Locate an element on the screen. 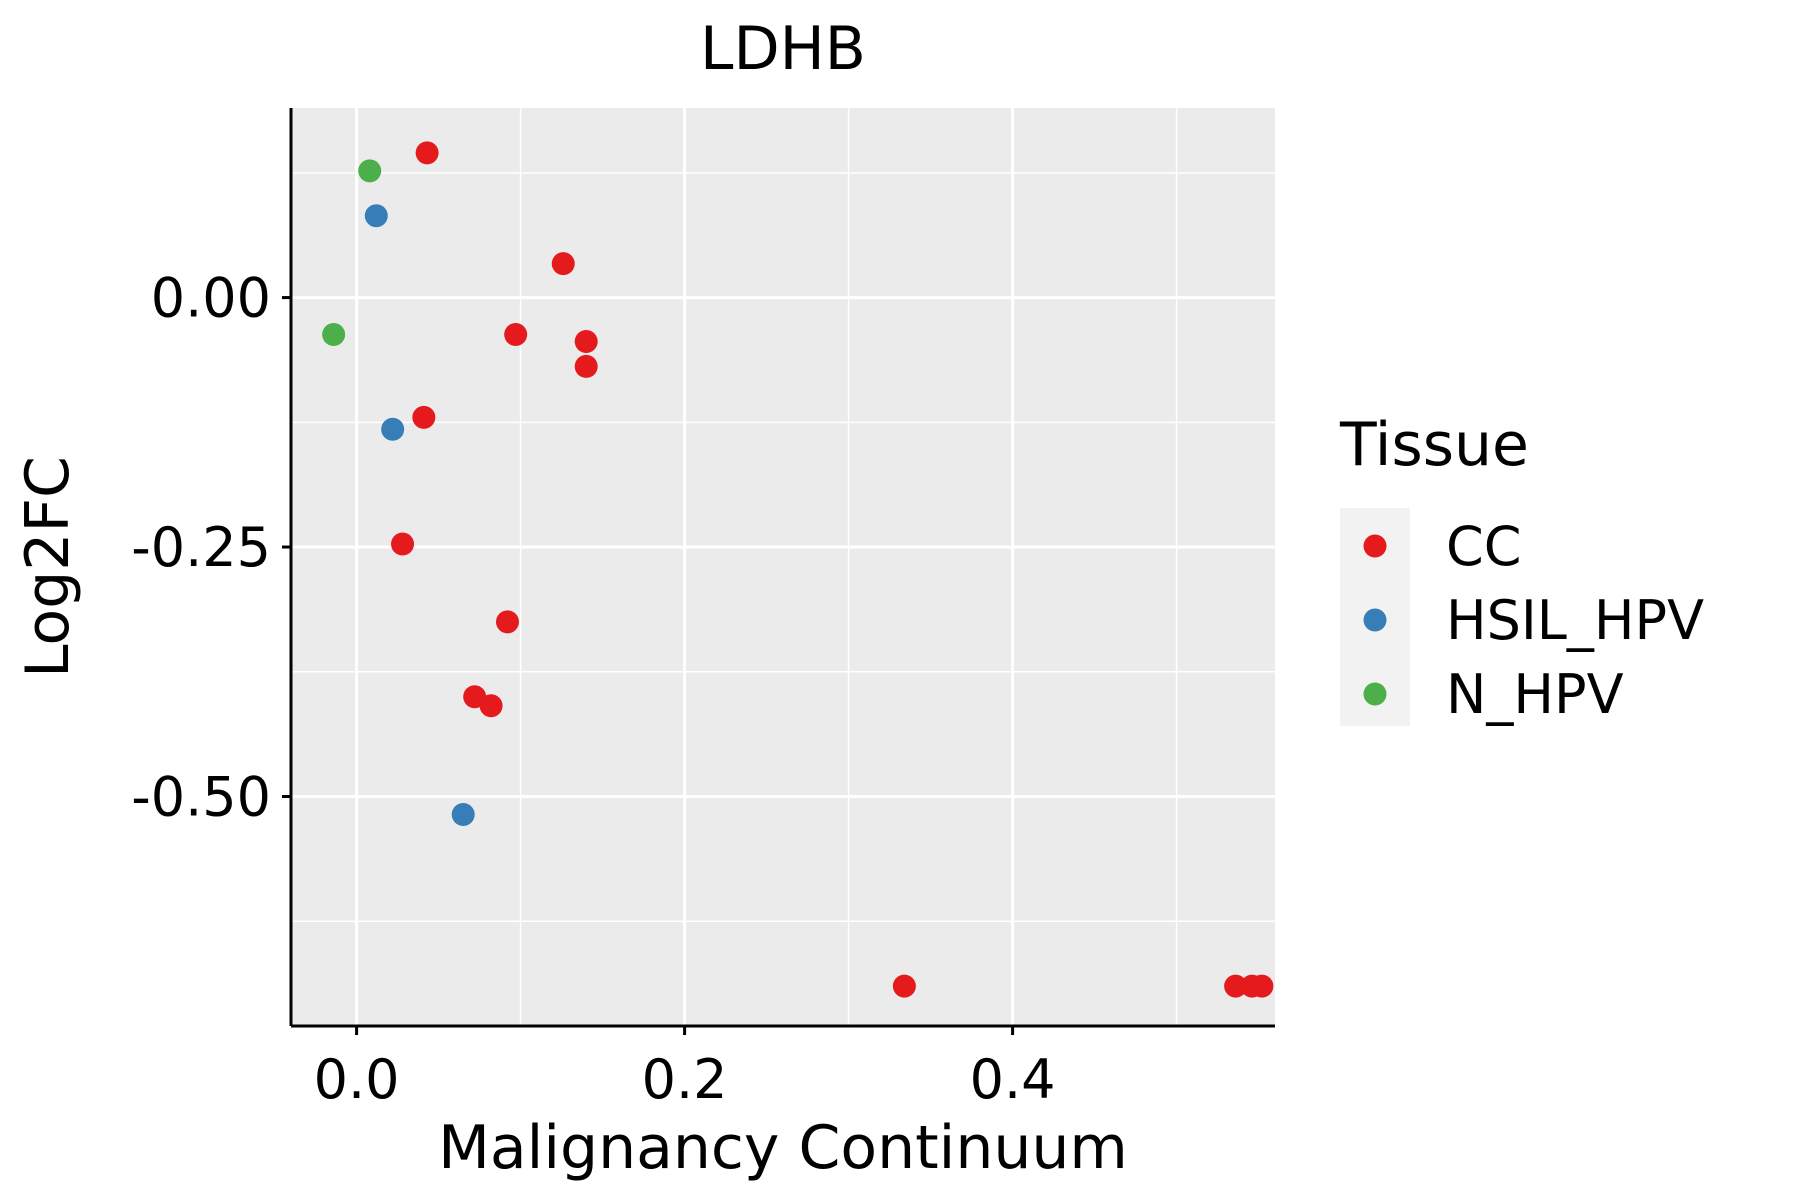 The image size is (1800, 1200). y-tick-label: 0.00 is located at coordinates (211, 298).